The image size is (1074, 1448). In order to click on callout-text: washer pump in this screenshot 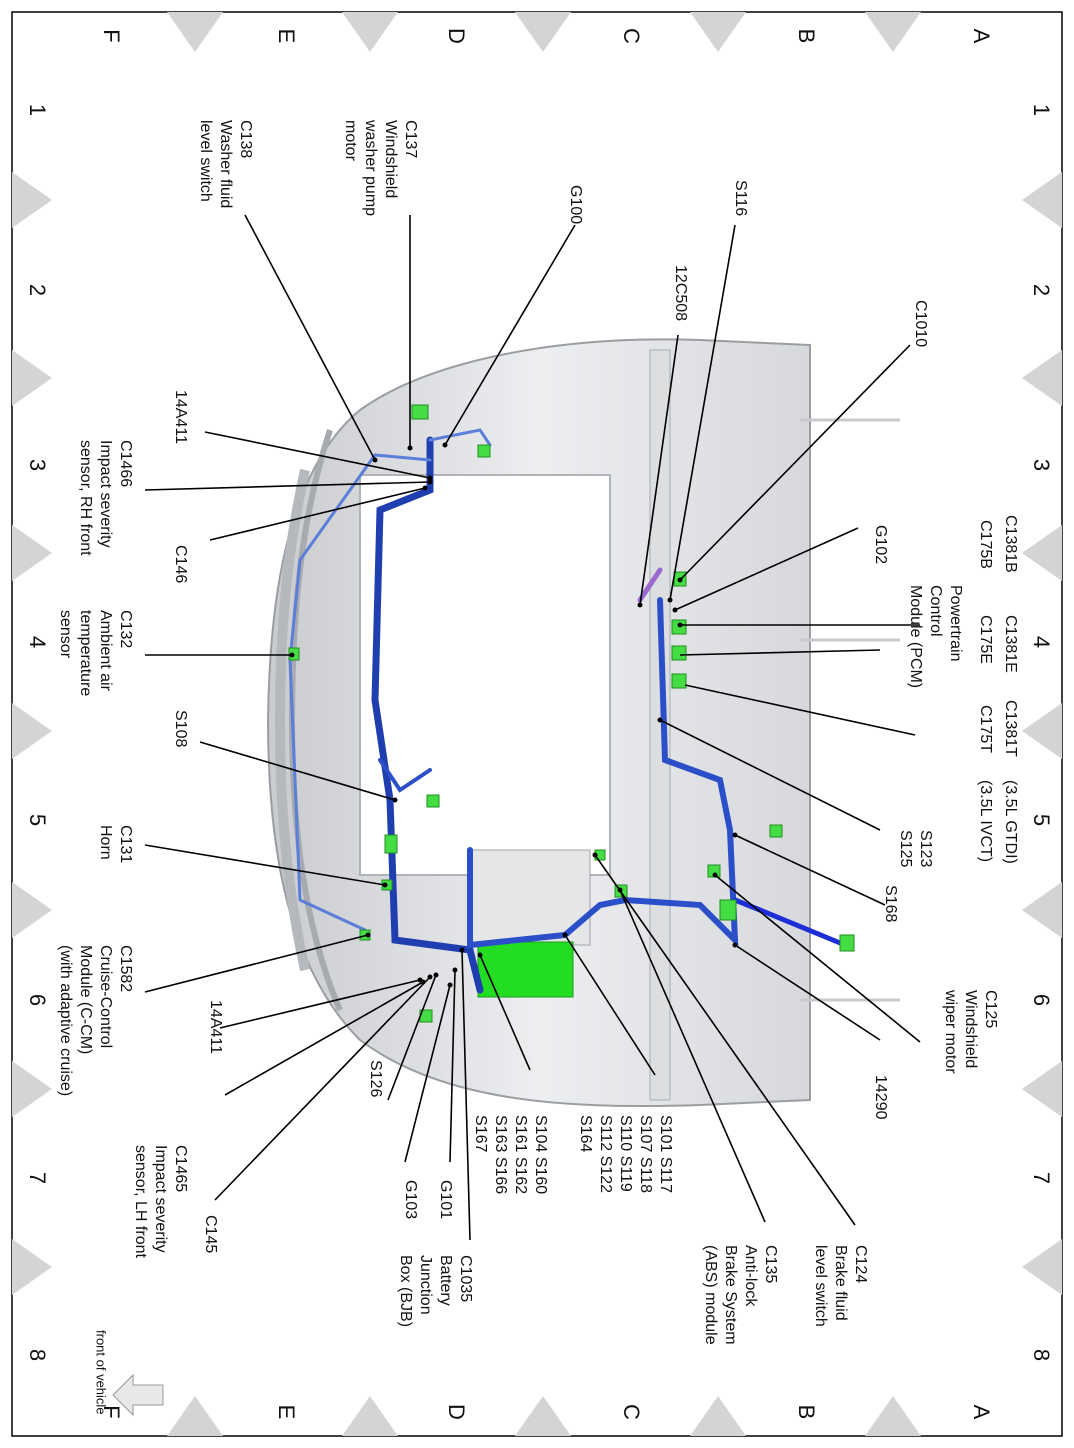, I will do `click(370, 167)`.